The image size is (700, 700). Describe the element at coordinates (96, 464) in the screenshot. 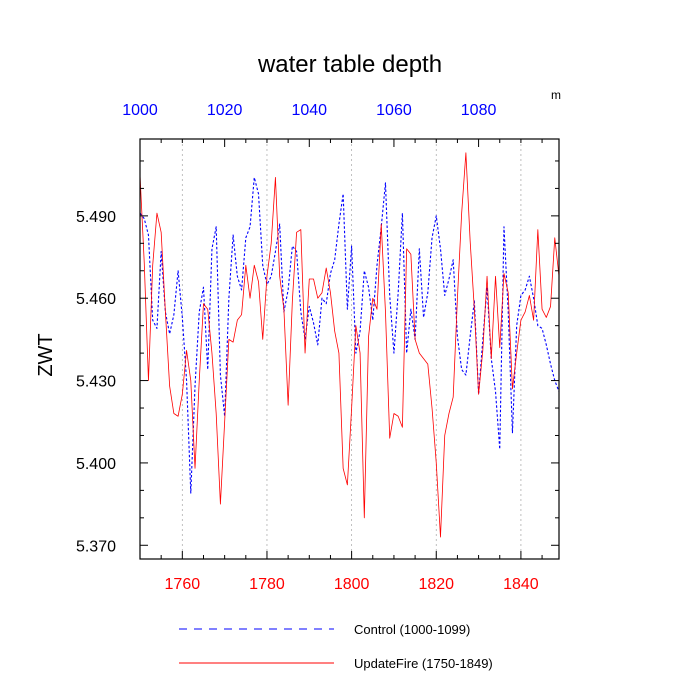

I see `y-tick-label-1: 5.400` at that location.